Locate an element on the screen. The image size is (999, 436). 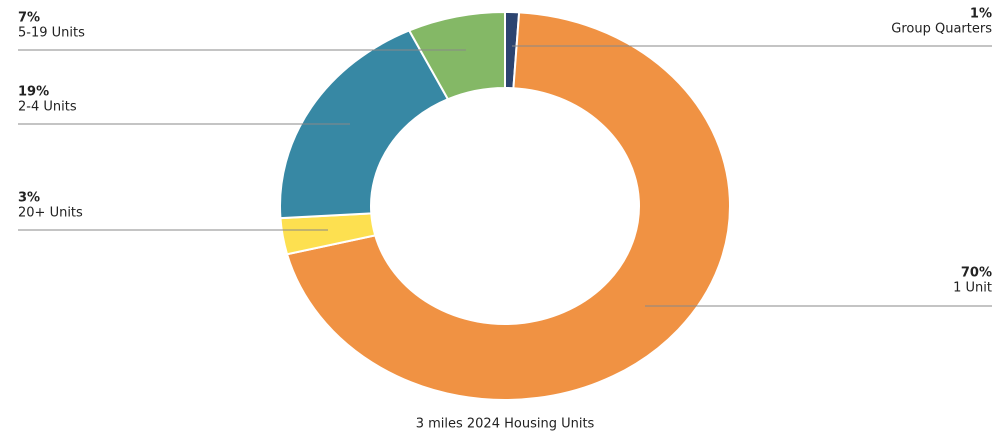
category-label: 20+ Units is located at coordinates (50, 213).